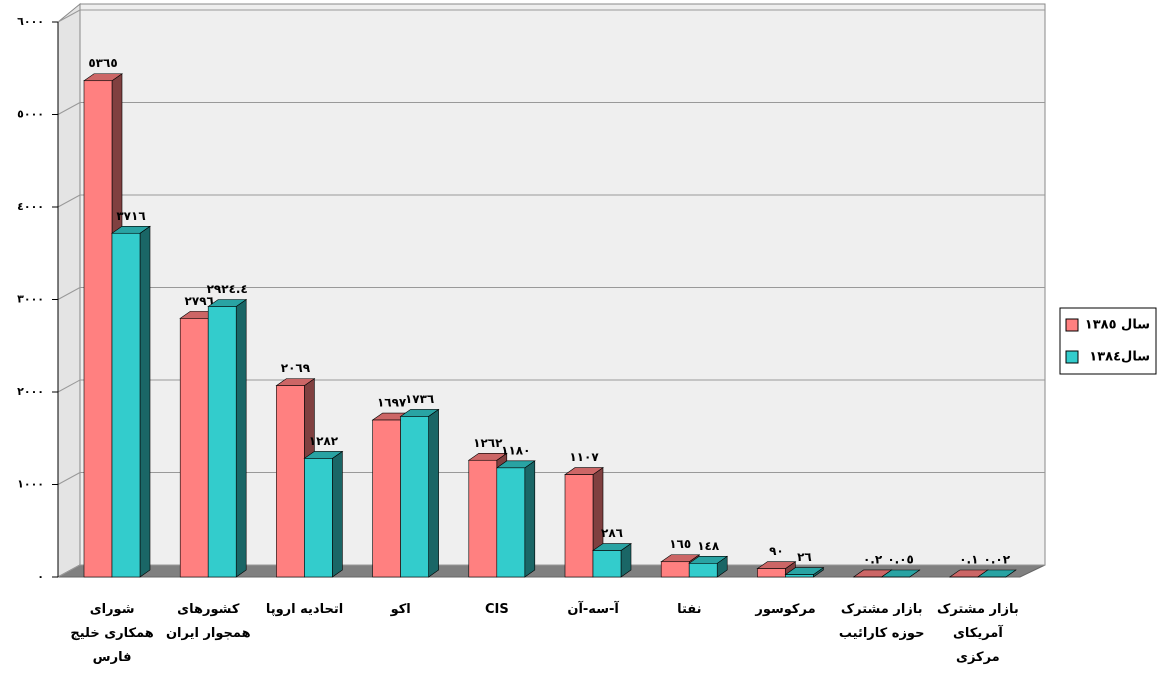  Describe the element at coordinates (400, 609) in the screenshot. I see `x-tick-label: اکو` at that location.